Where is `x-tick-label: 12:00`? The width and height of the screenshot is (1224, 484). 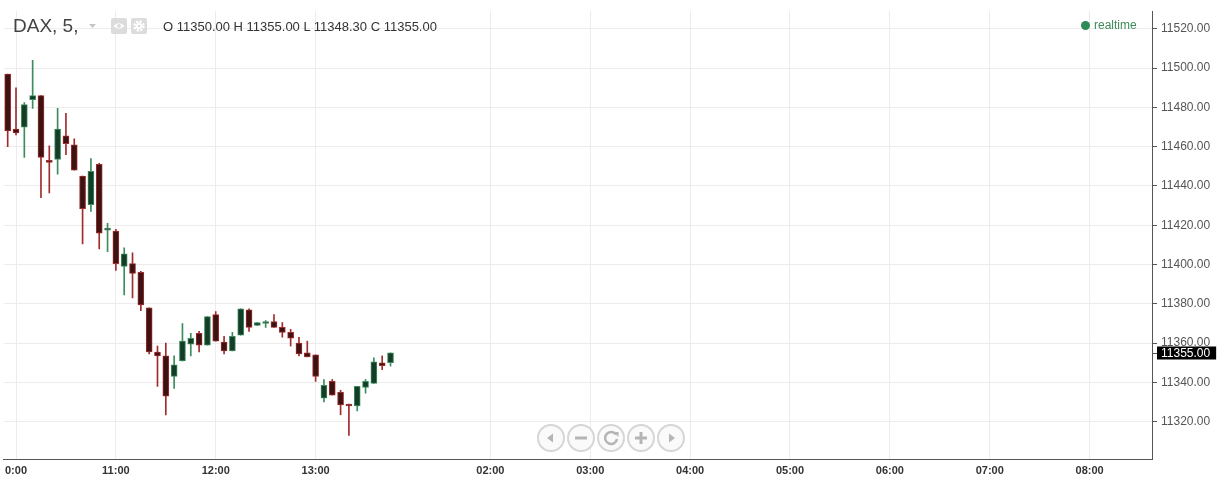 x-tick-label: 12:00 is located at coordinates (215, 469).